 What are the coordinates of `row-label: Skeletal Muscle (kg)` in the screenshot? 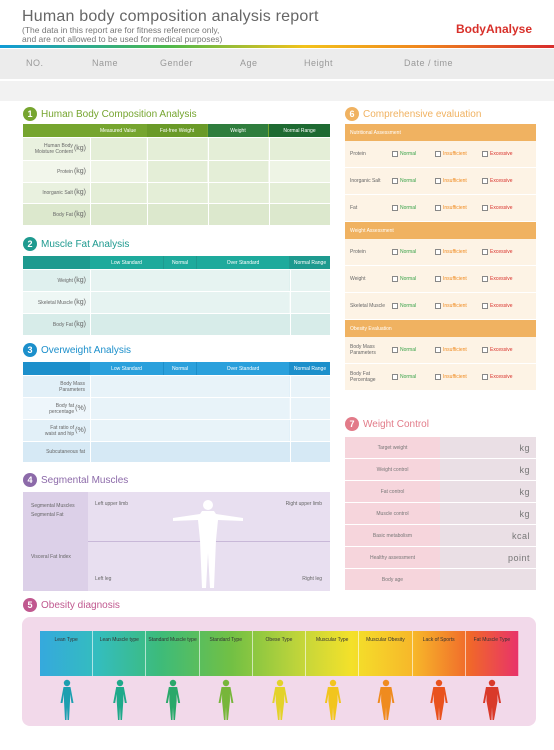 It's located at (56, 302).